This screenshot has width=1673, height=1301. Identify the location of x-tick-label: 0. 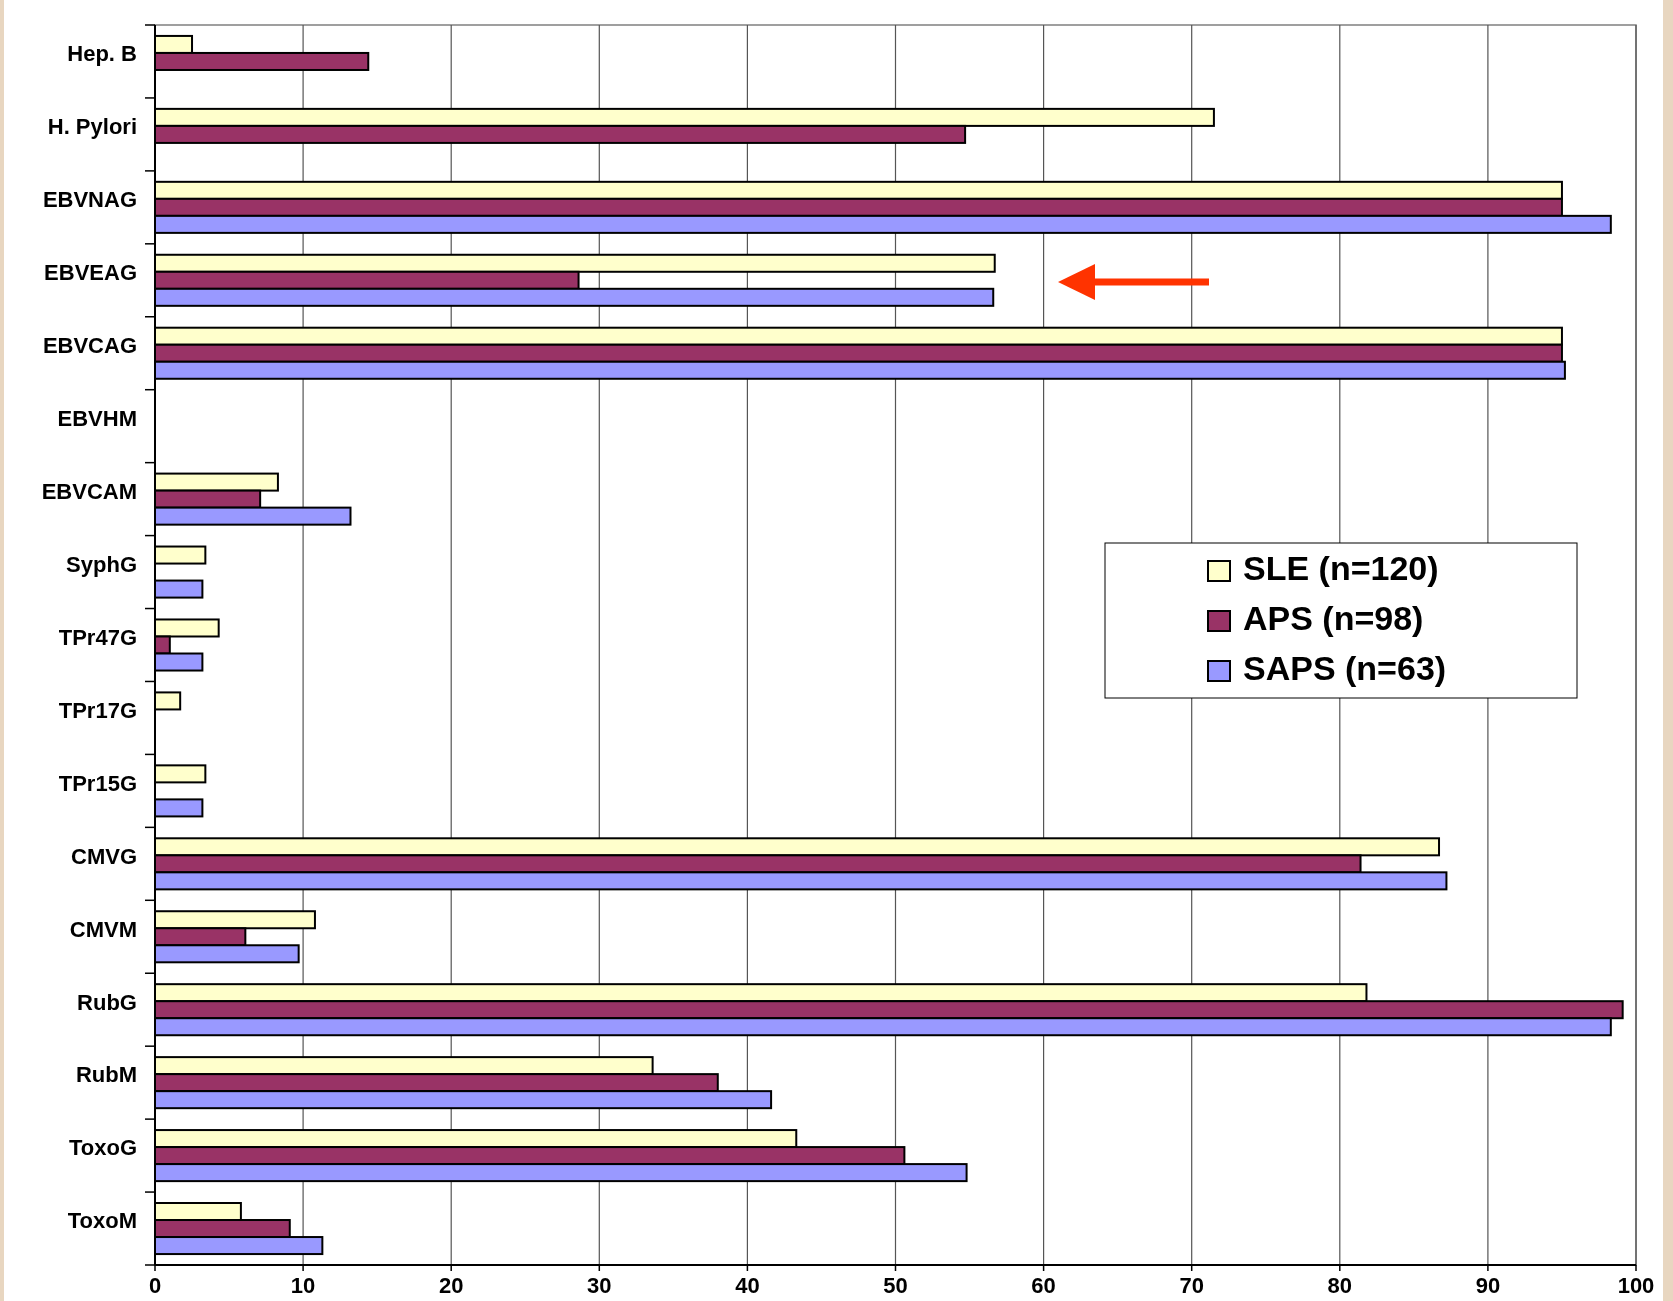
(155, 1285).